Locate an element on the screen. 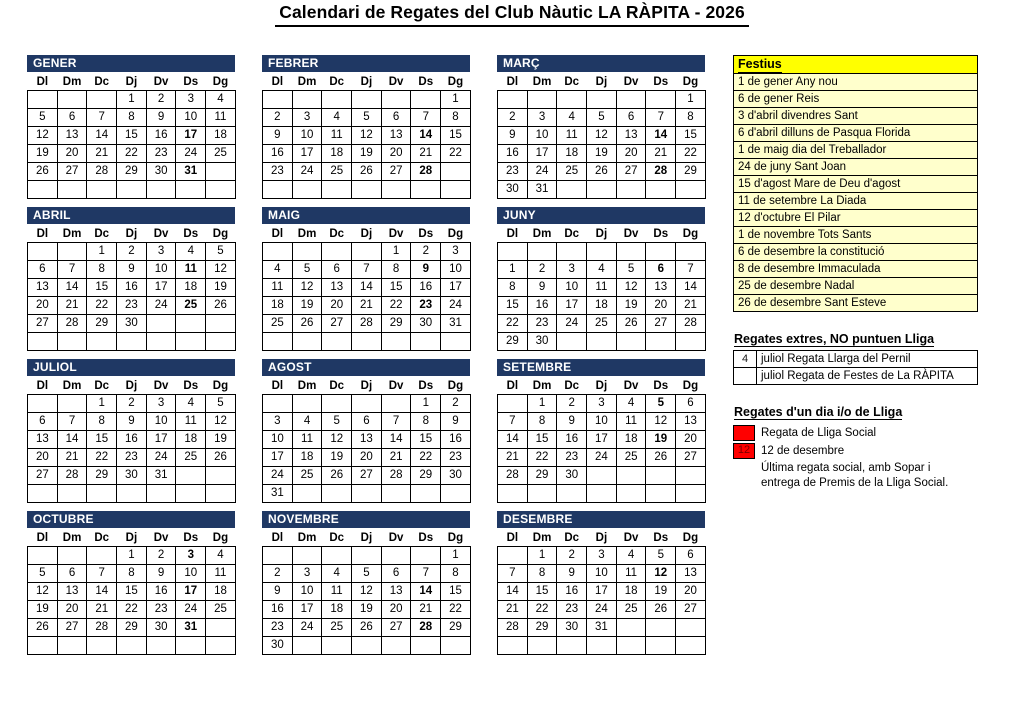  day-cell: 18 is located at coordinates (601, 305).